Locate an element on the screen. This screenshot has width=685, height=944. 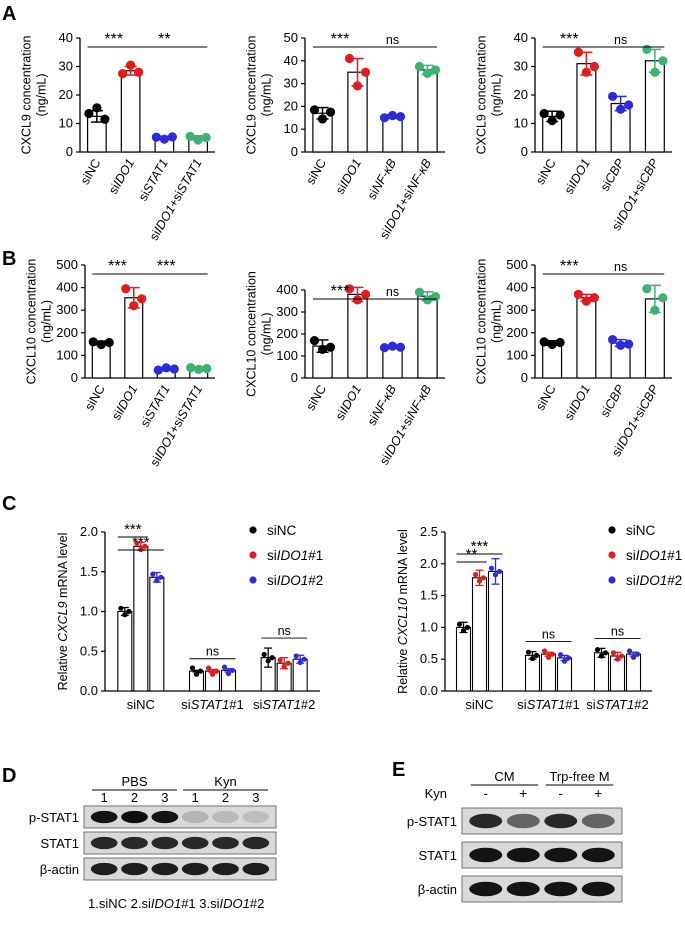
blot-row-label: p-STAT1 is located at coordinates (54, 817).